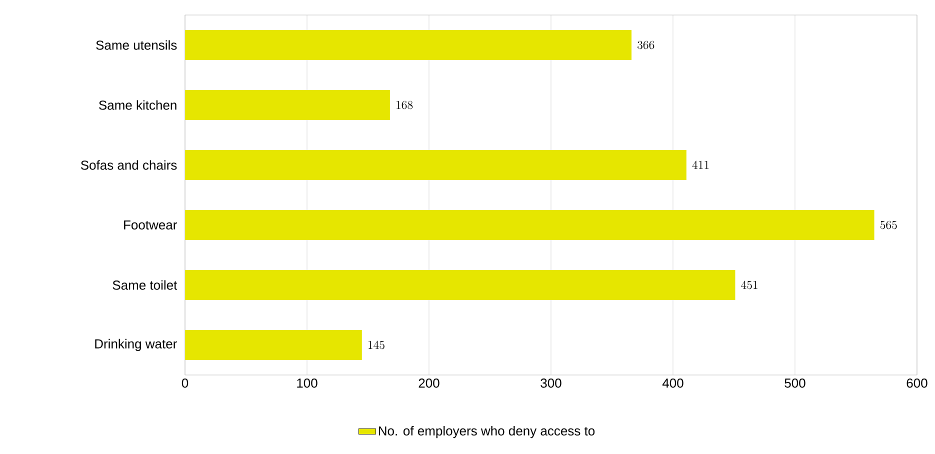 The image size is (935, 454). What do you see at coordinates (404, 105) in the screenshot?
I see `data-label: 168` at bounding box center [404, 105].